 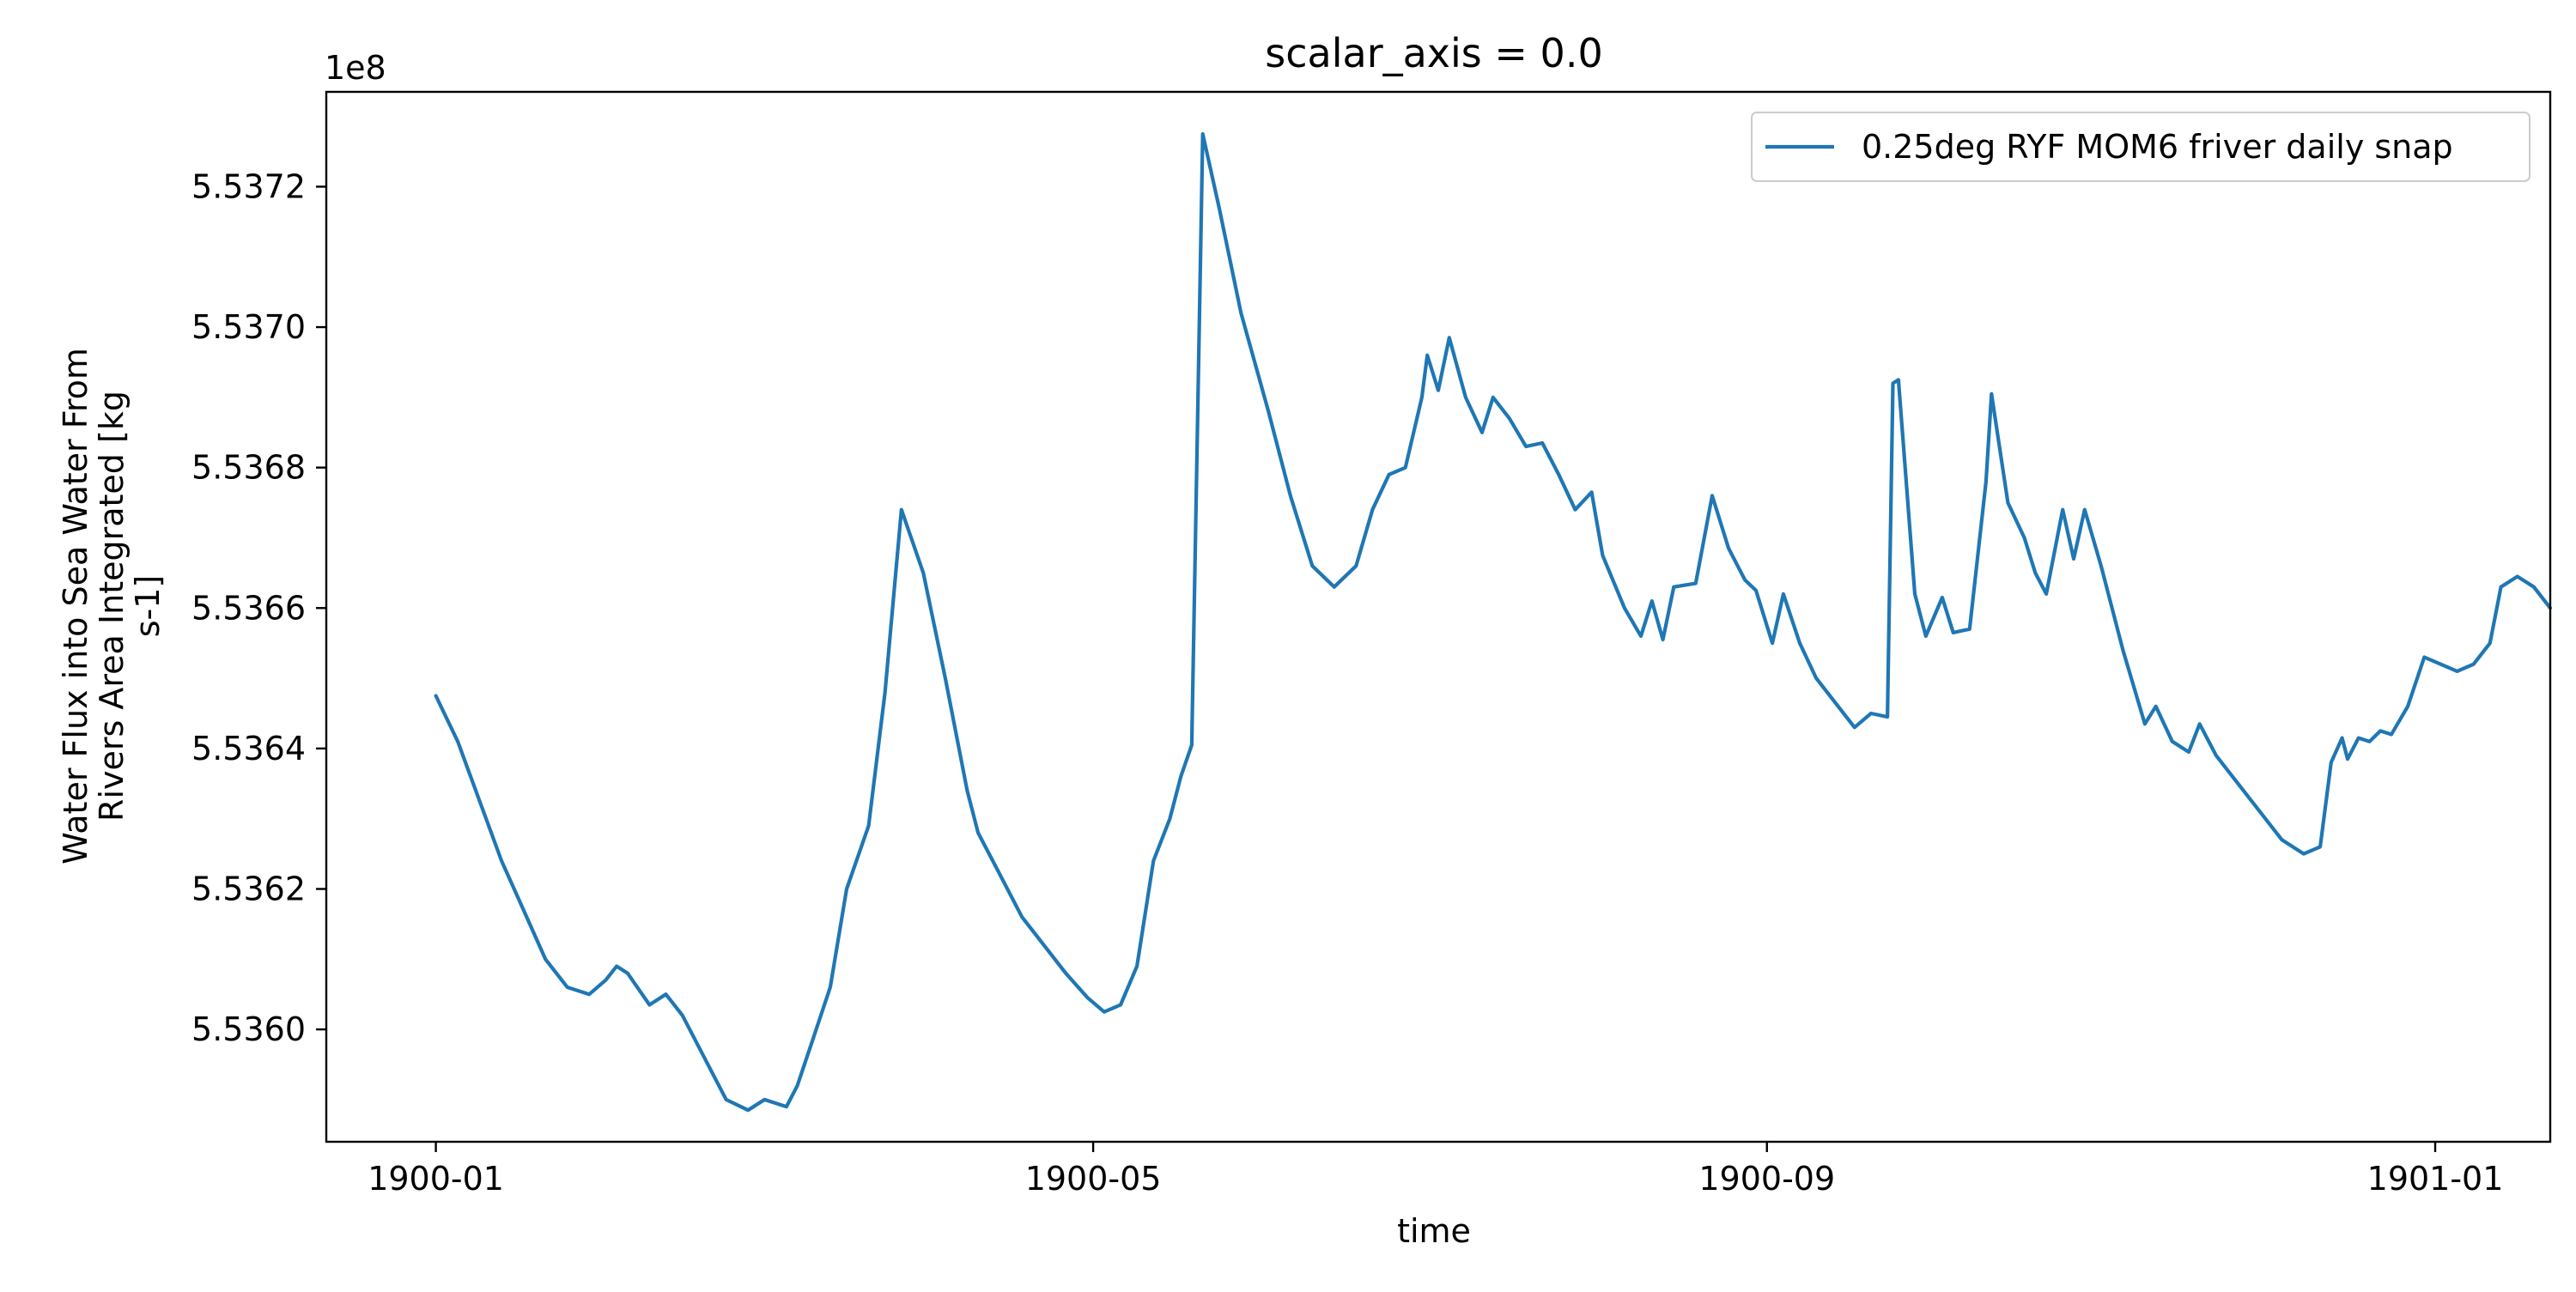 I want to click on y-tick-label: 5.5366, so click(x=249, y=608).